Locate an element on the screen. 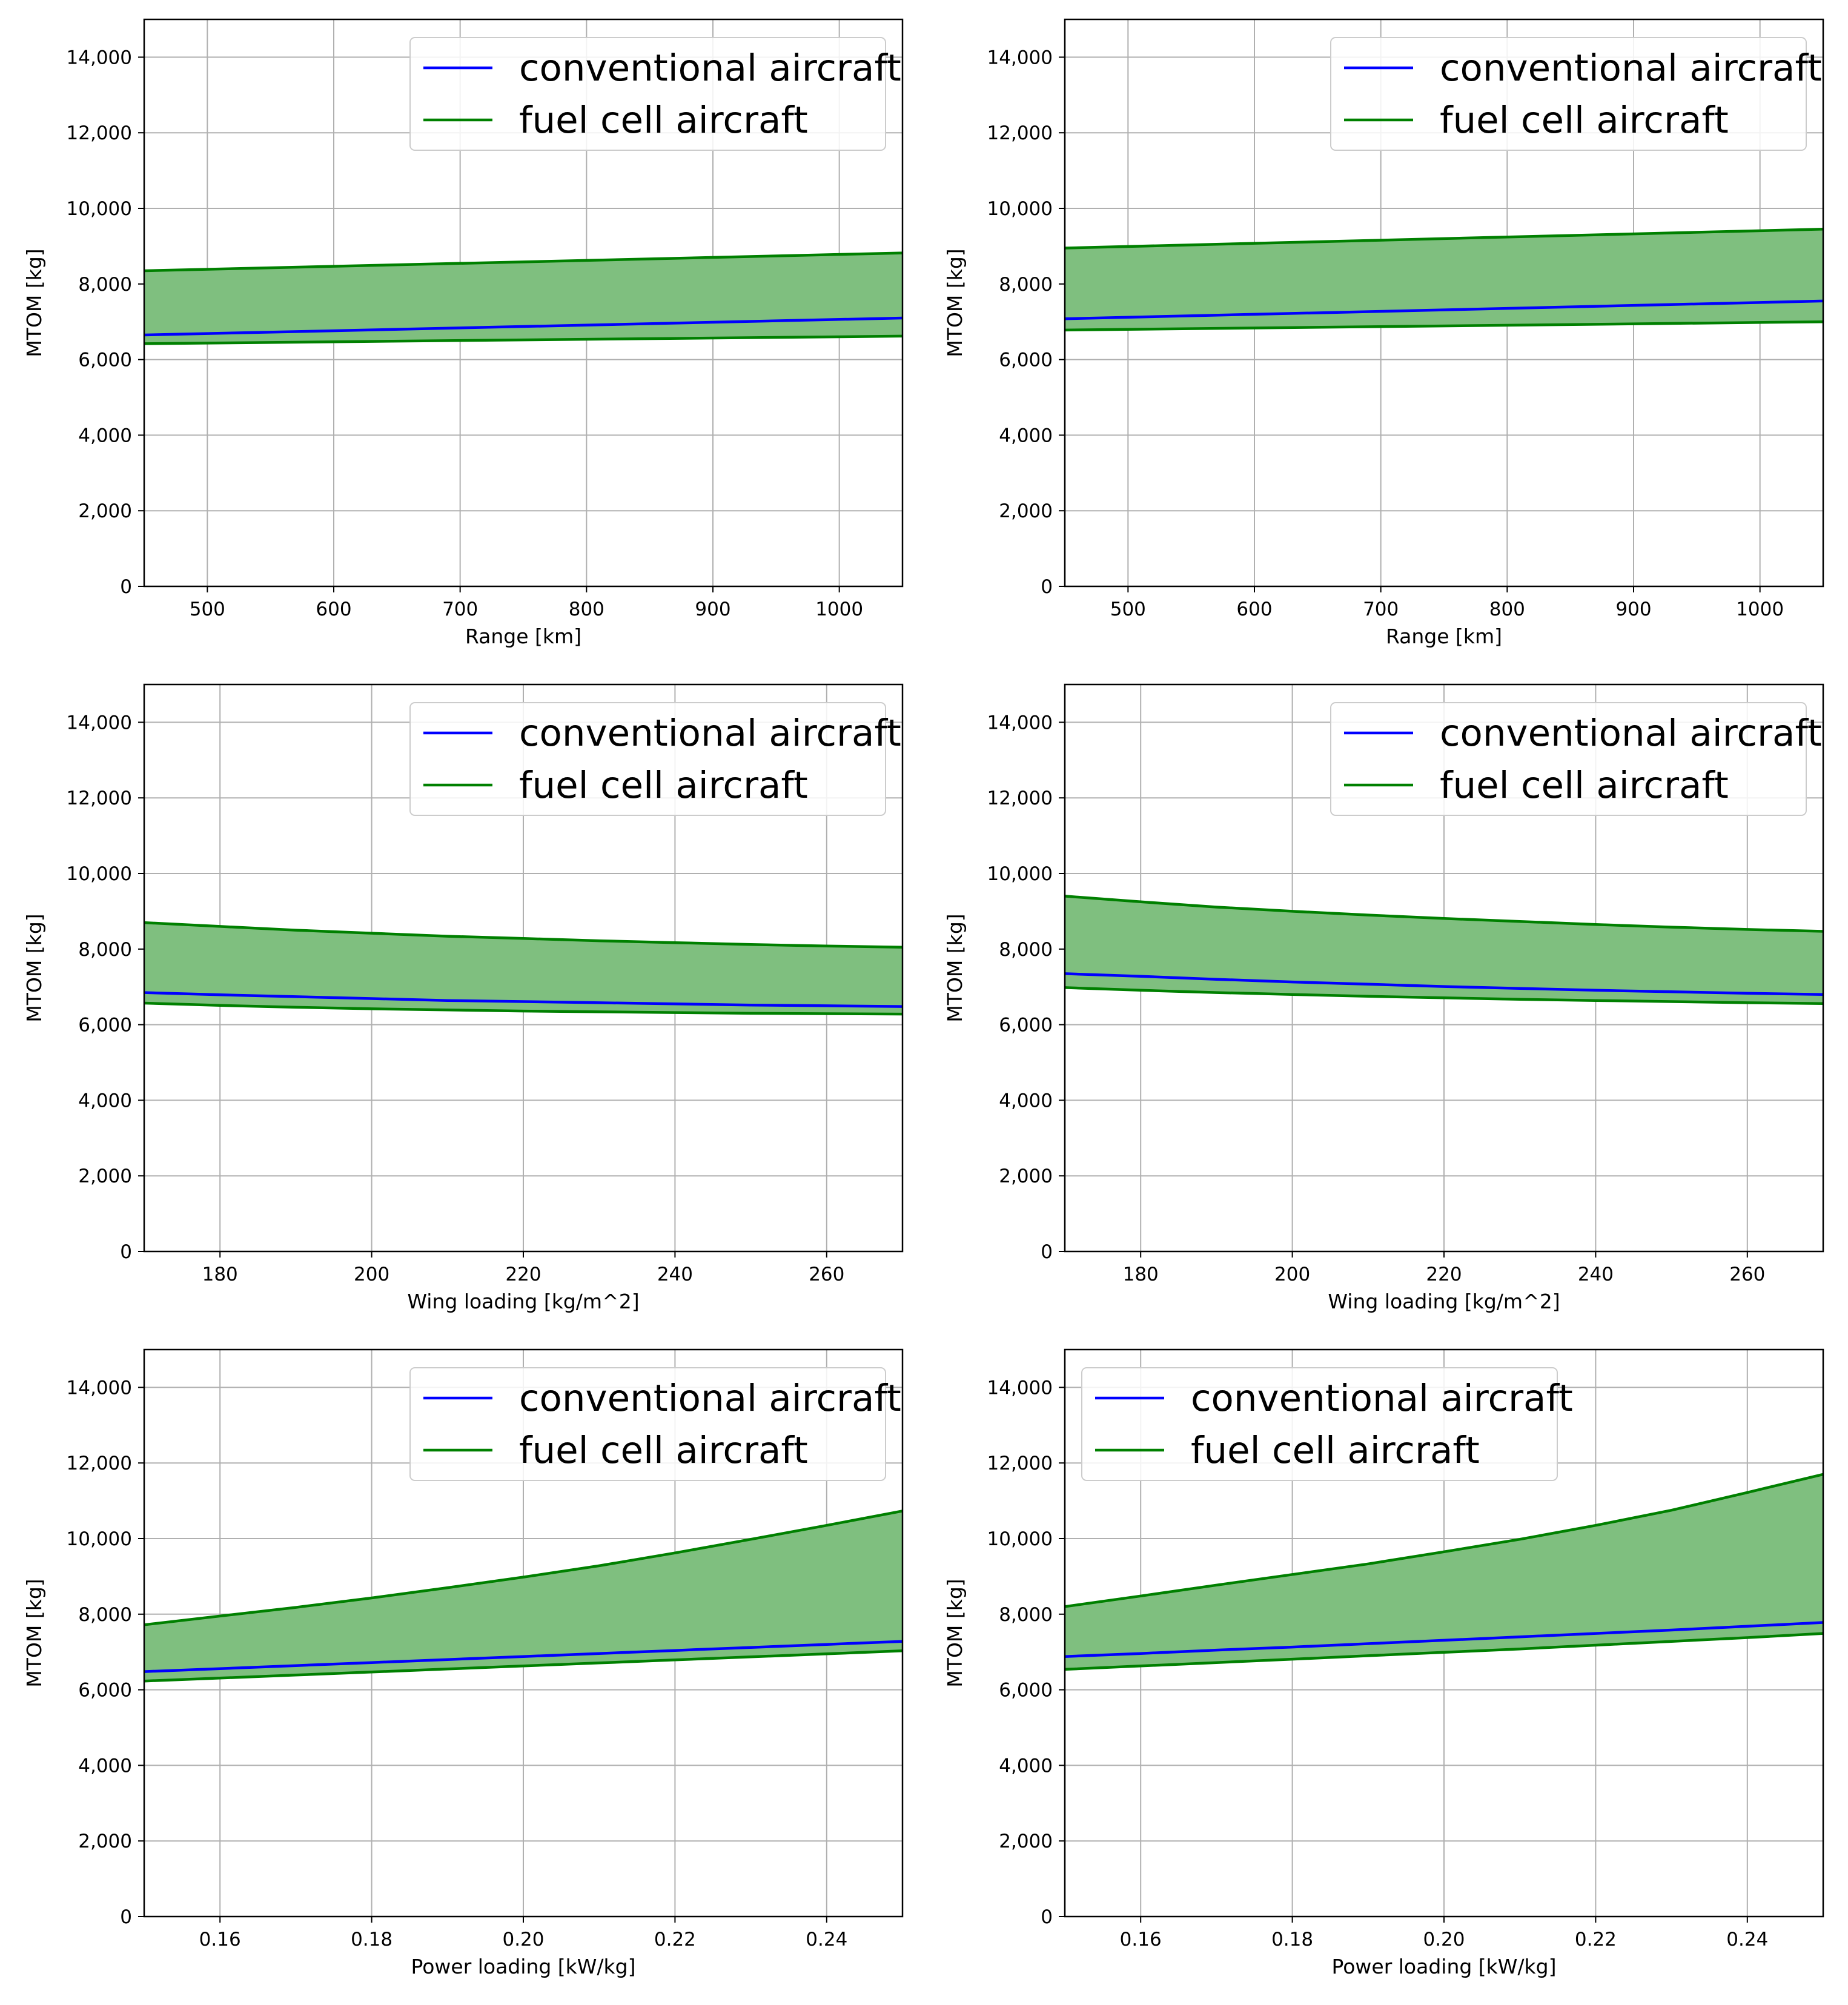 This screenshot has width=1848, height=2005. panel-bottom-left-legend-label-1: fuel cell aircraft is located at coordinates (663, 1450).